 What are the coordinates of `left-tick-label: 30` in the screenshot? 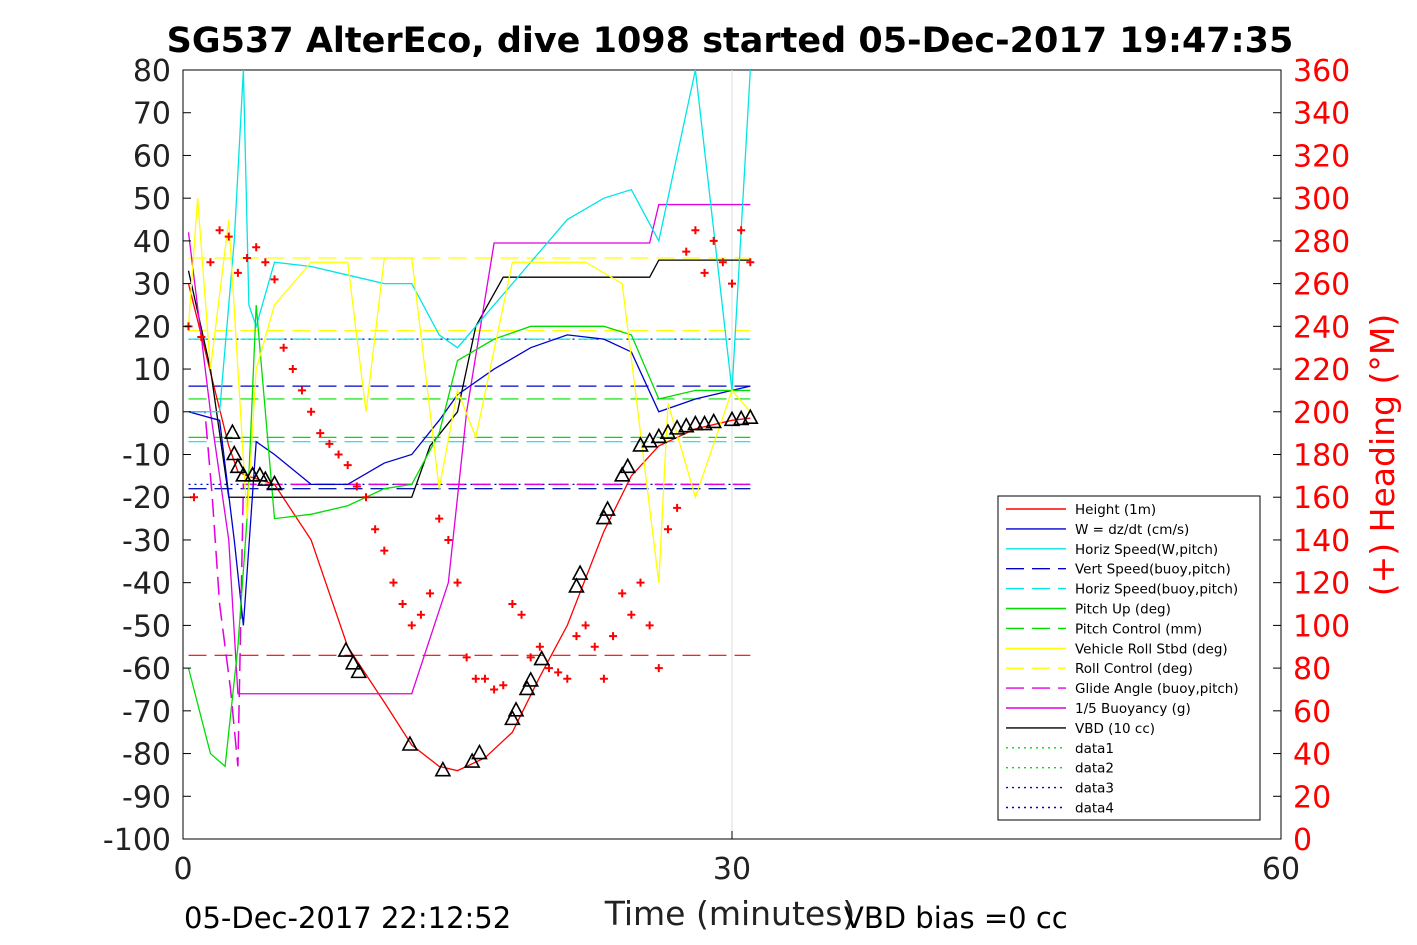 It's located at (152, 285).